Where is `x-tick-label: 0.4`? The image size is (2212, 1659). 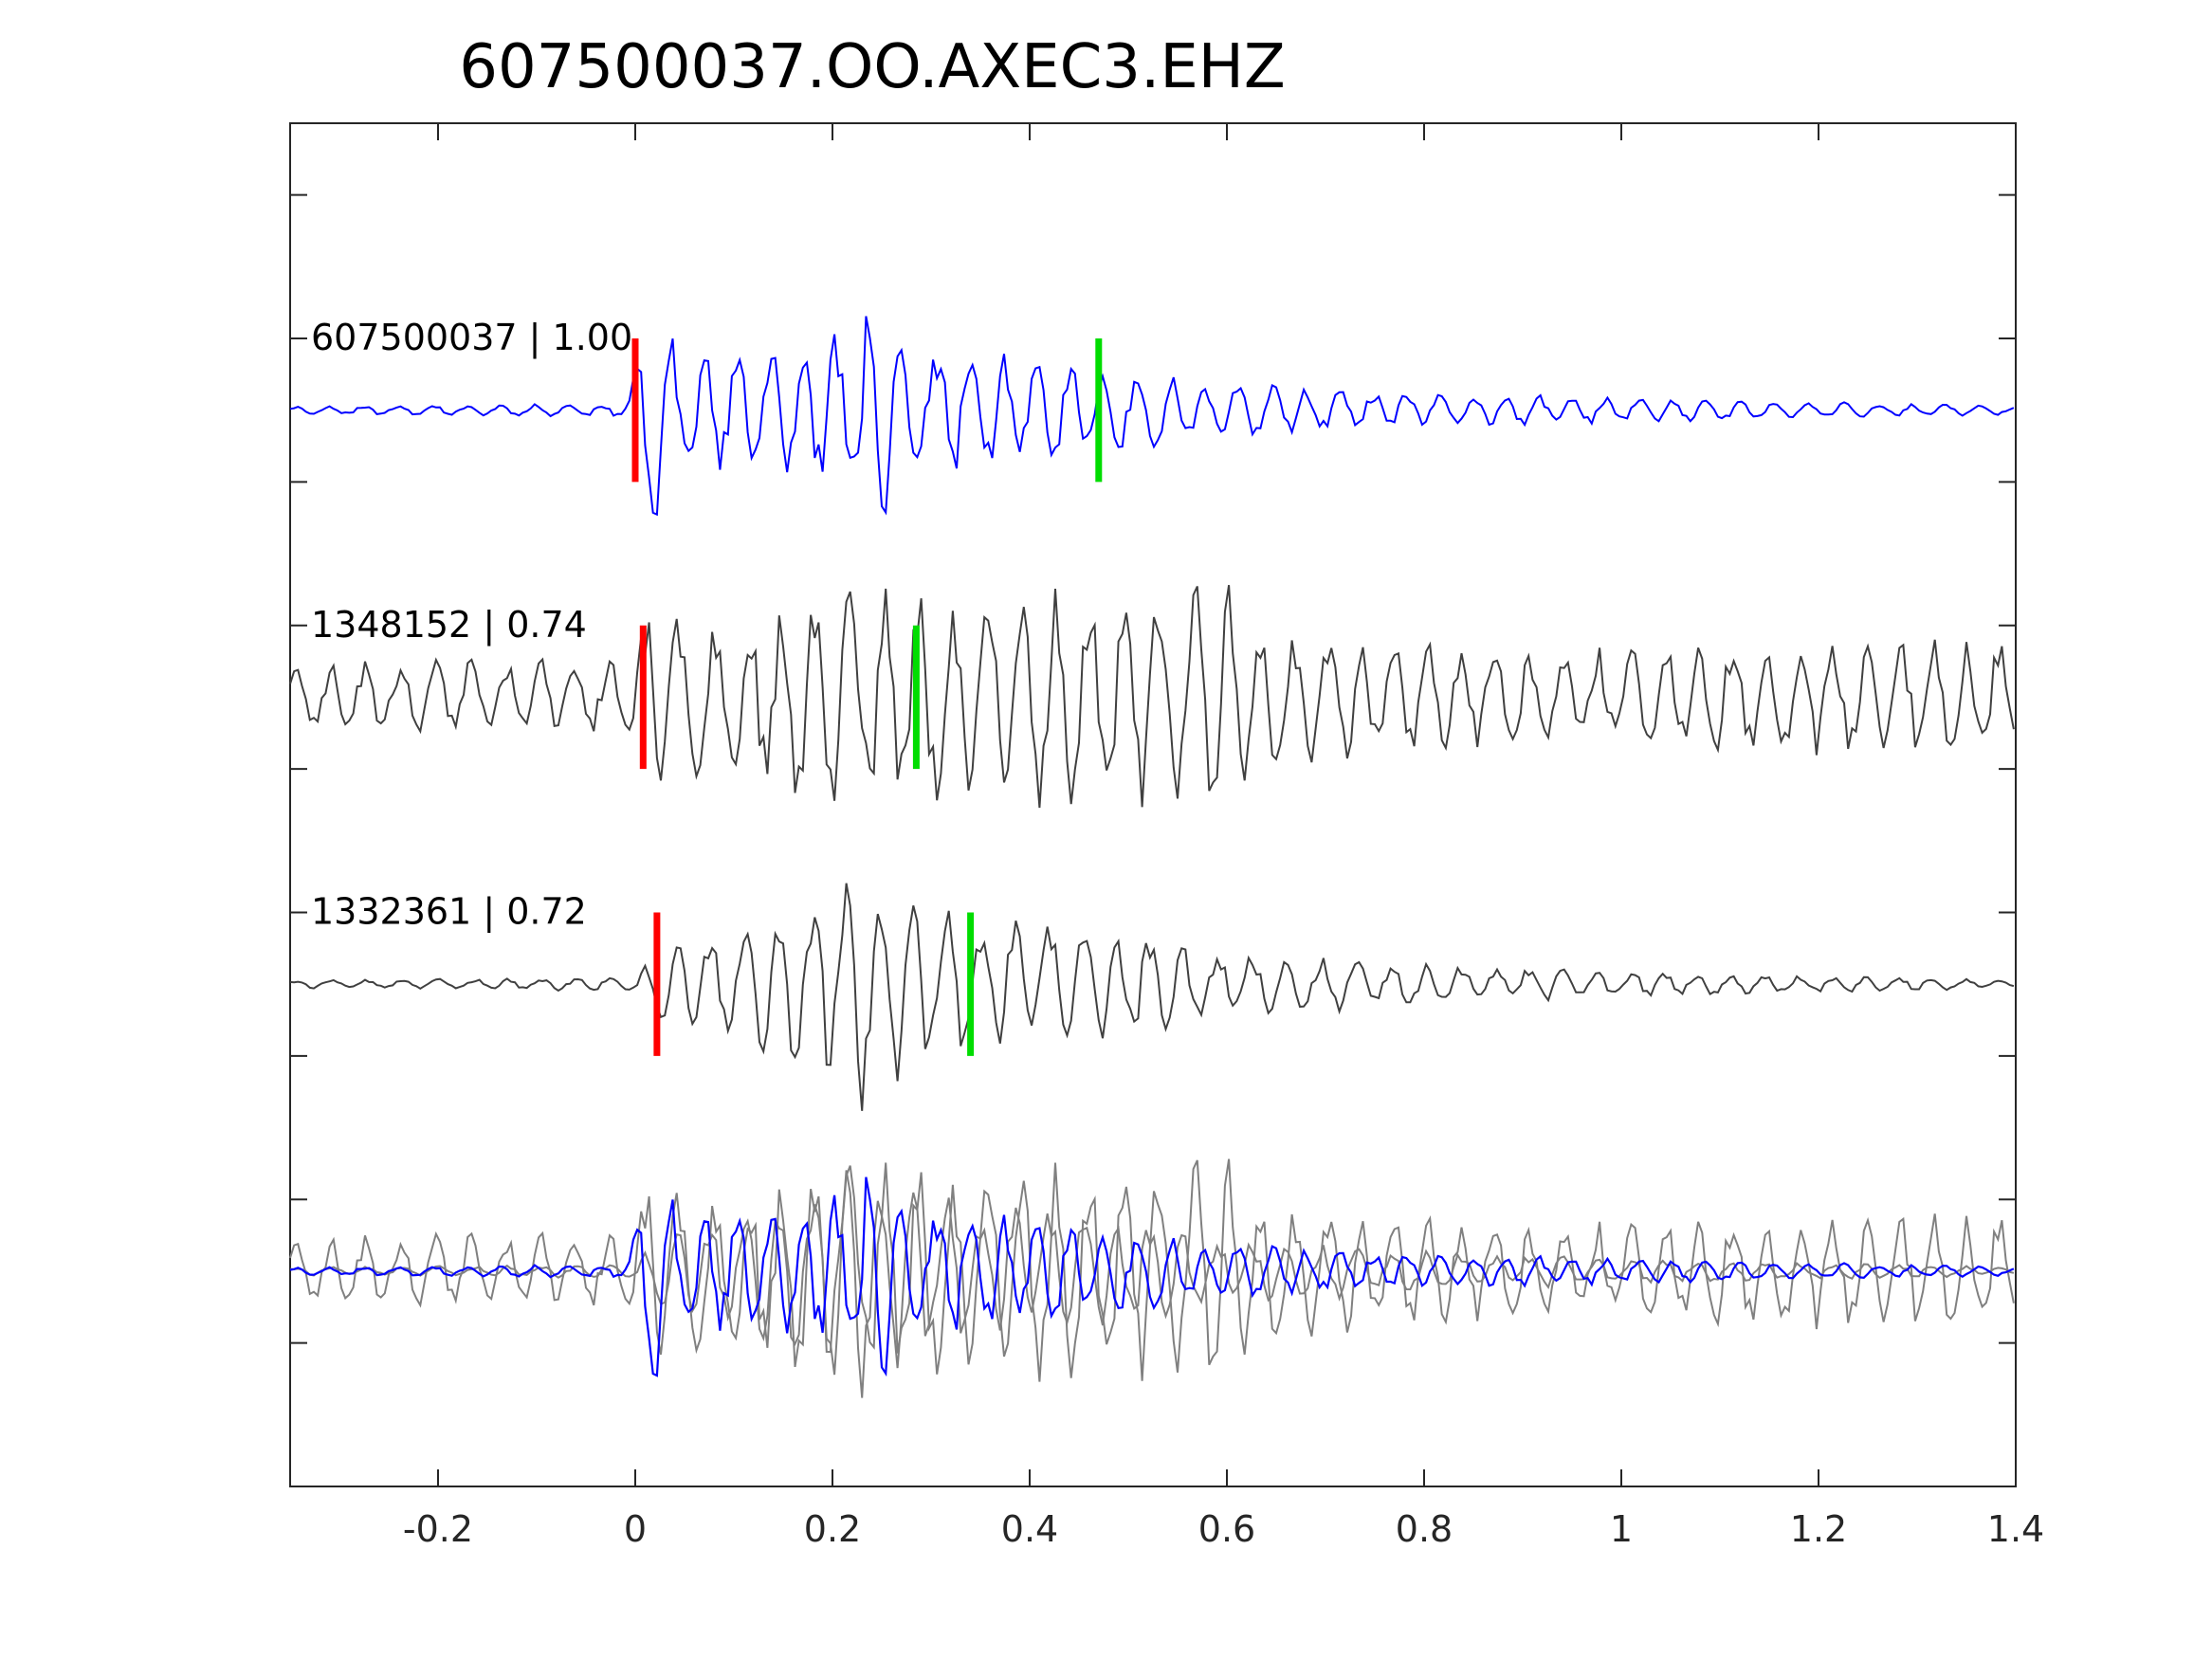
x-tick-label: 0.4 is located at coordinates (1029, 1529).